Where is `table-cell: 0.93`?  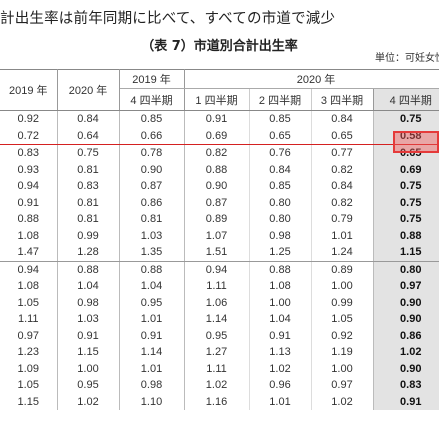
table-cell: 0.93 is located at coordinates (29, 169).